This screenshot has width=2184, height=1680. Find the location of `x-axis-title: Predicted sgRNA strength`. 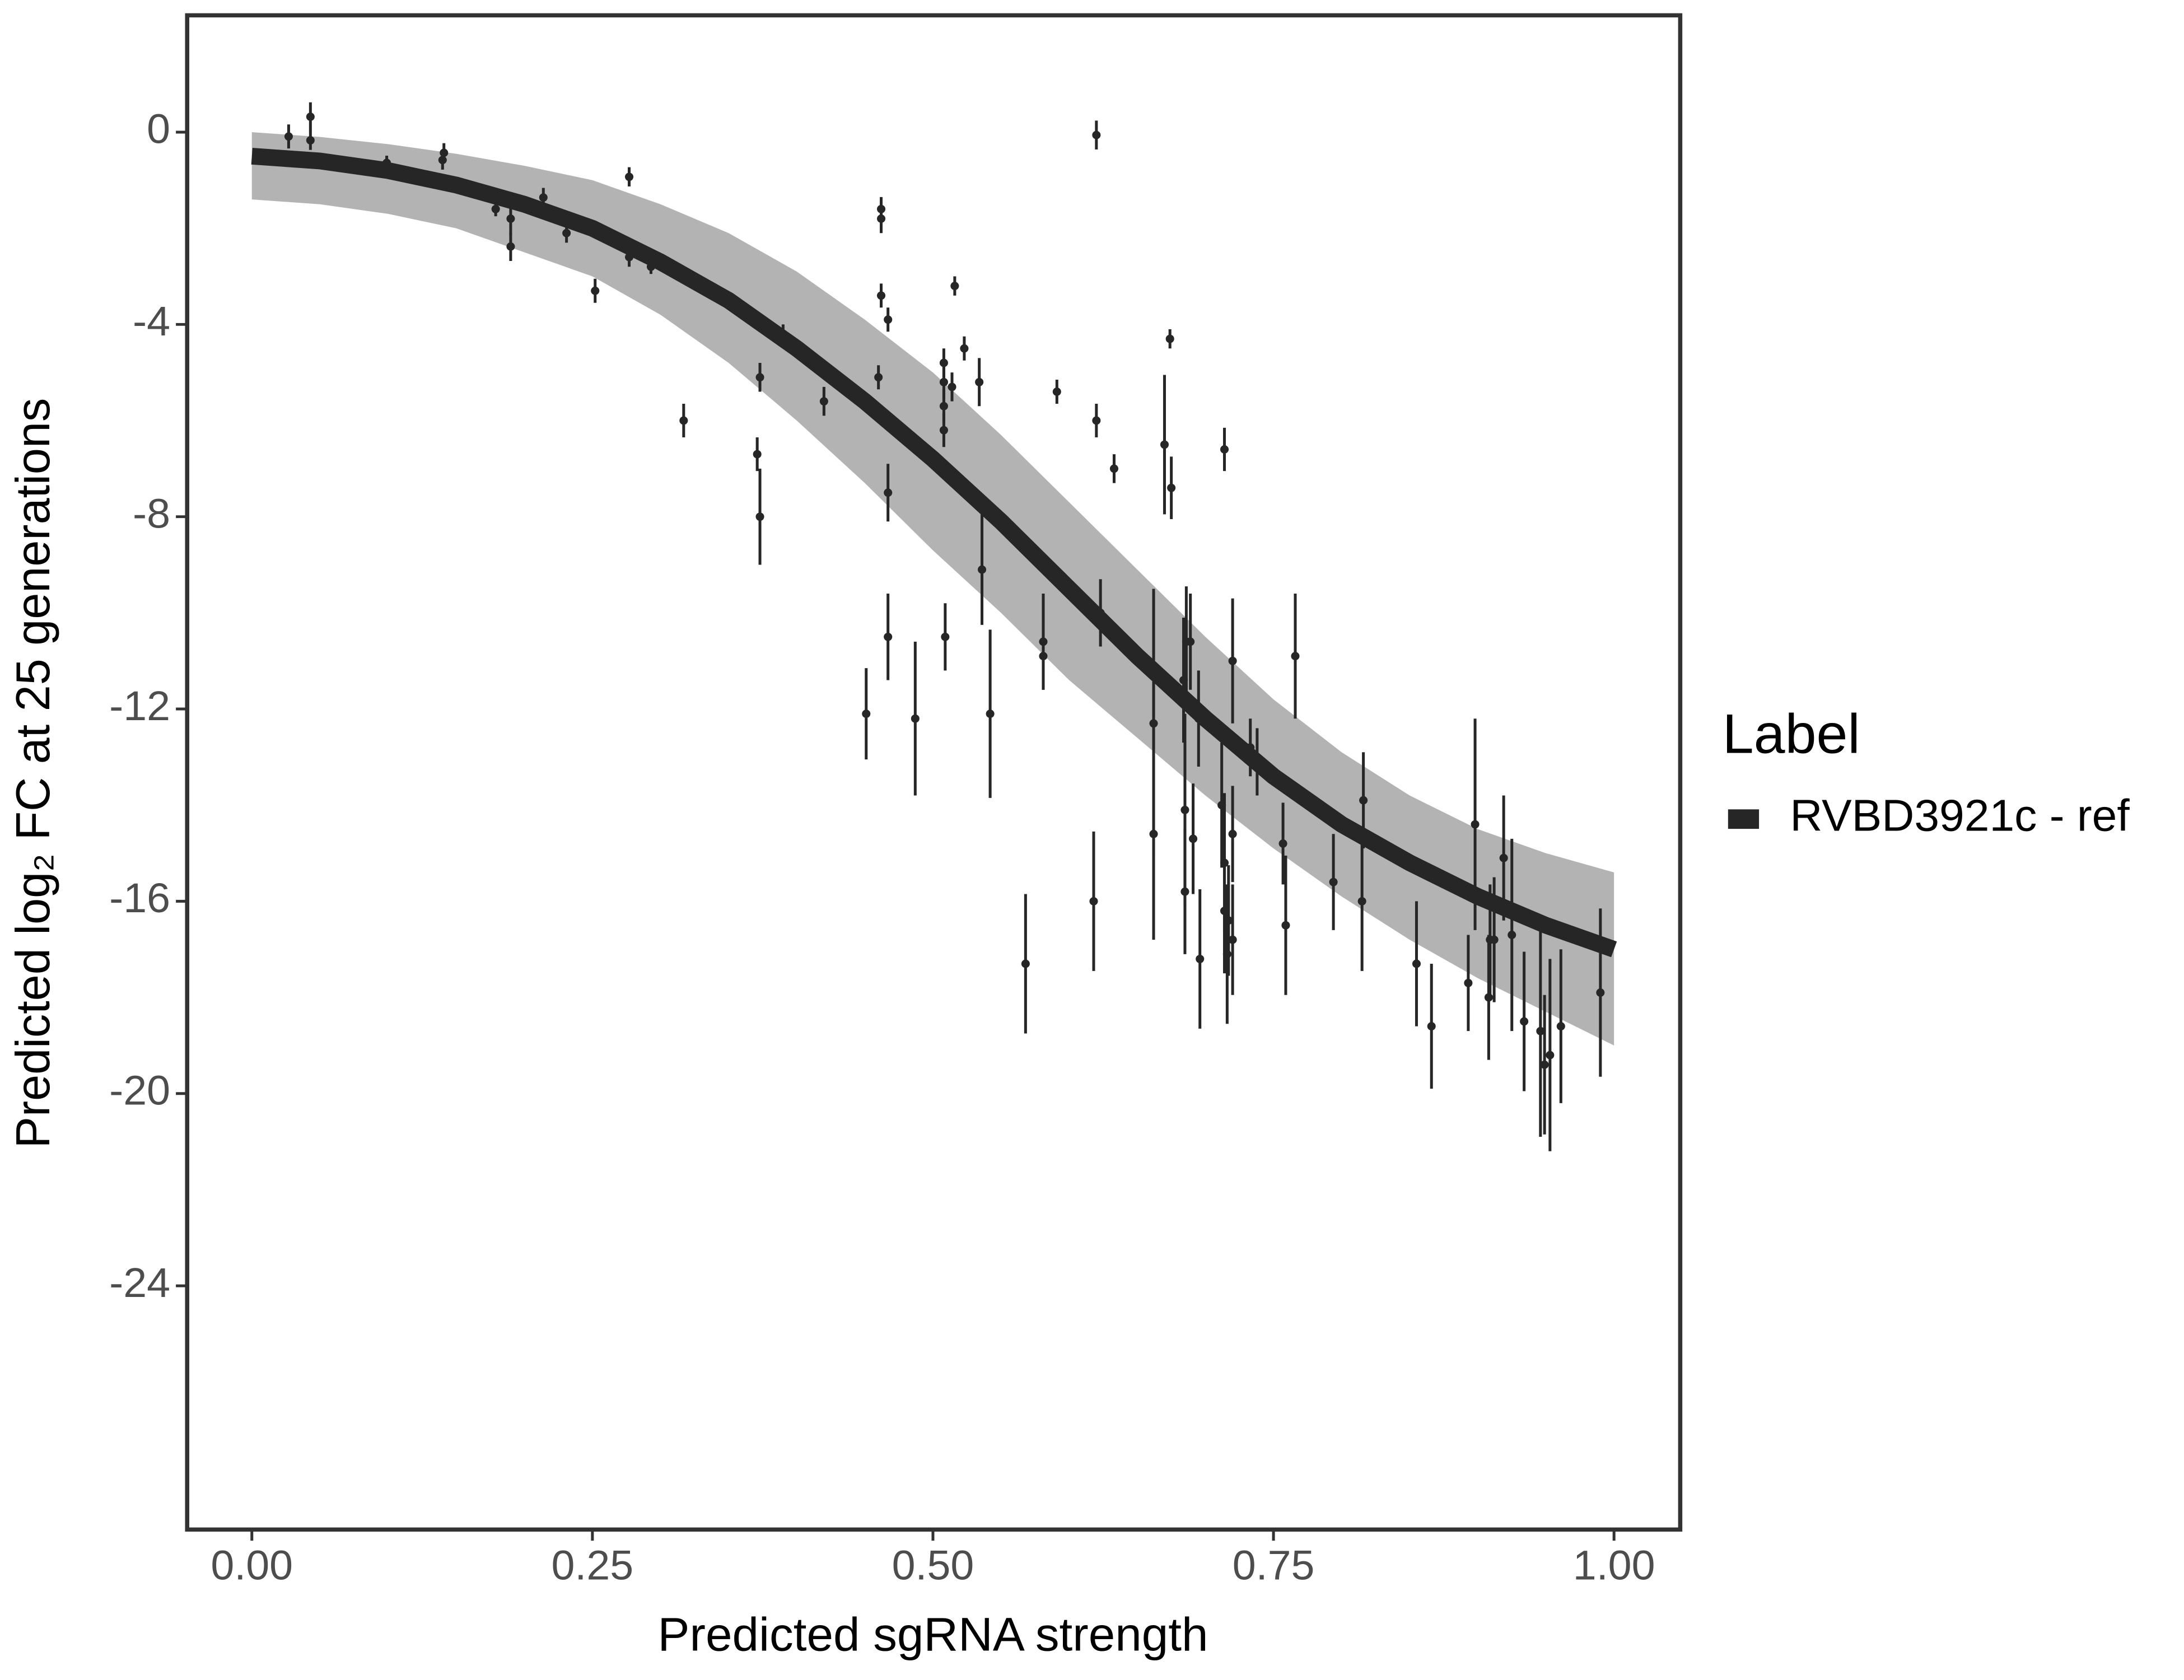

x-axis-title: Predicted sgRNA strength is located at coordinates (933, 1635).